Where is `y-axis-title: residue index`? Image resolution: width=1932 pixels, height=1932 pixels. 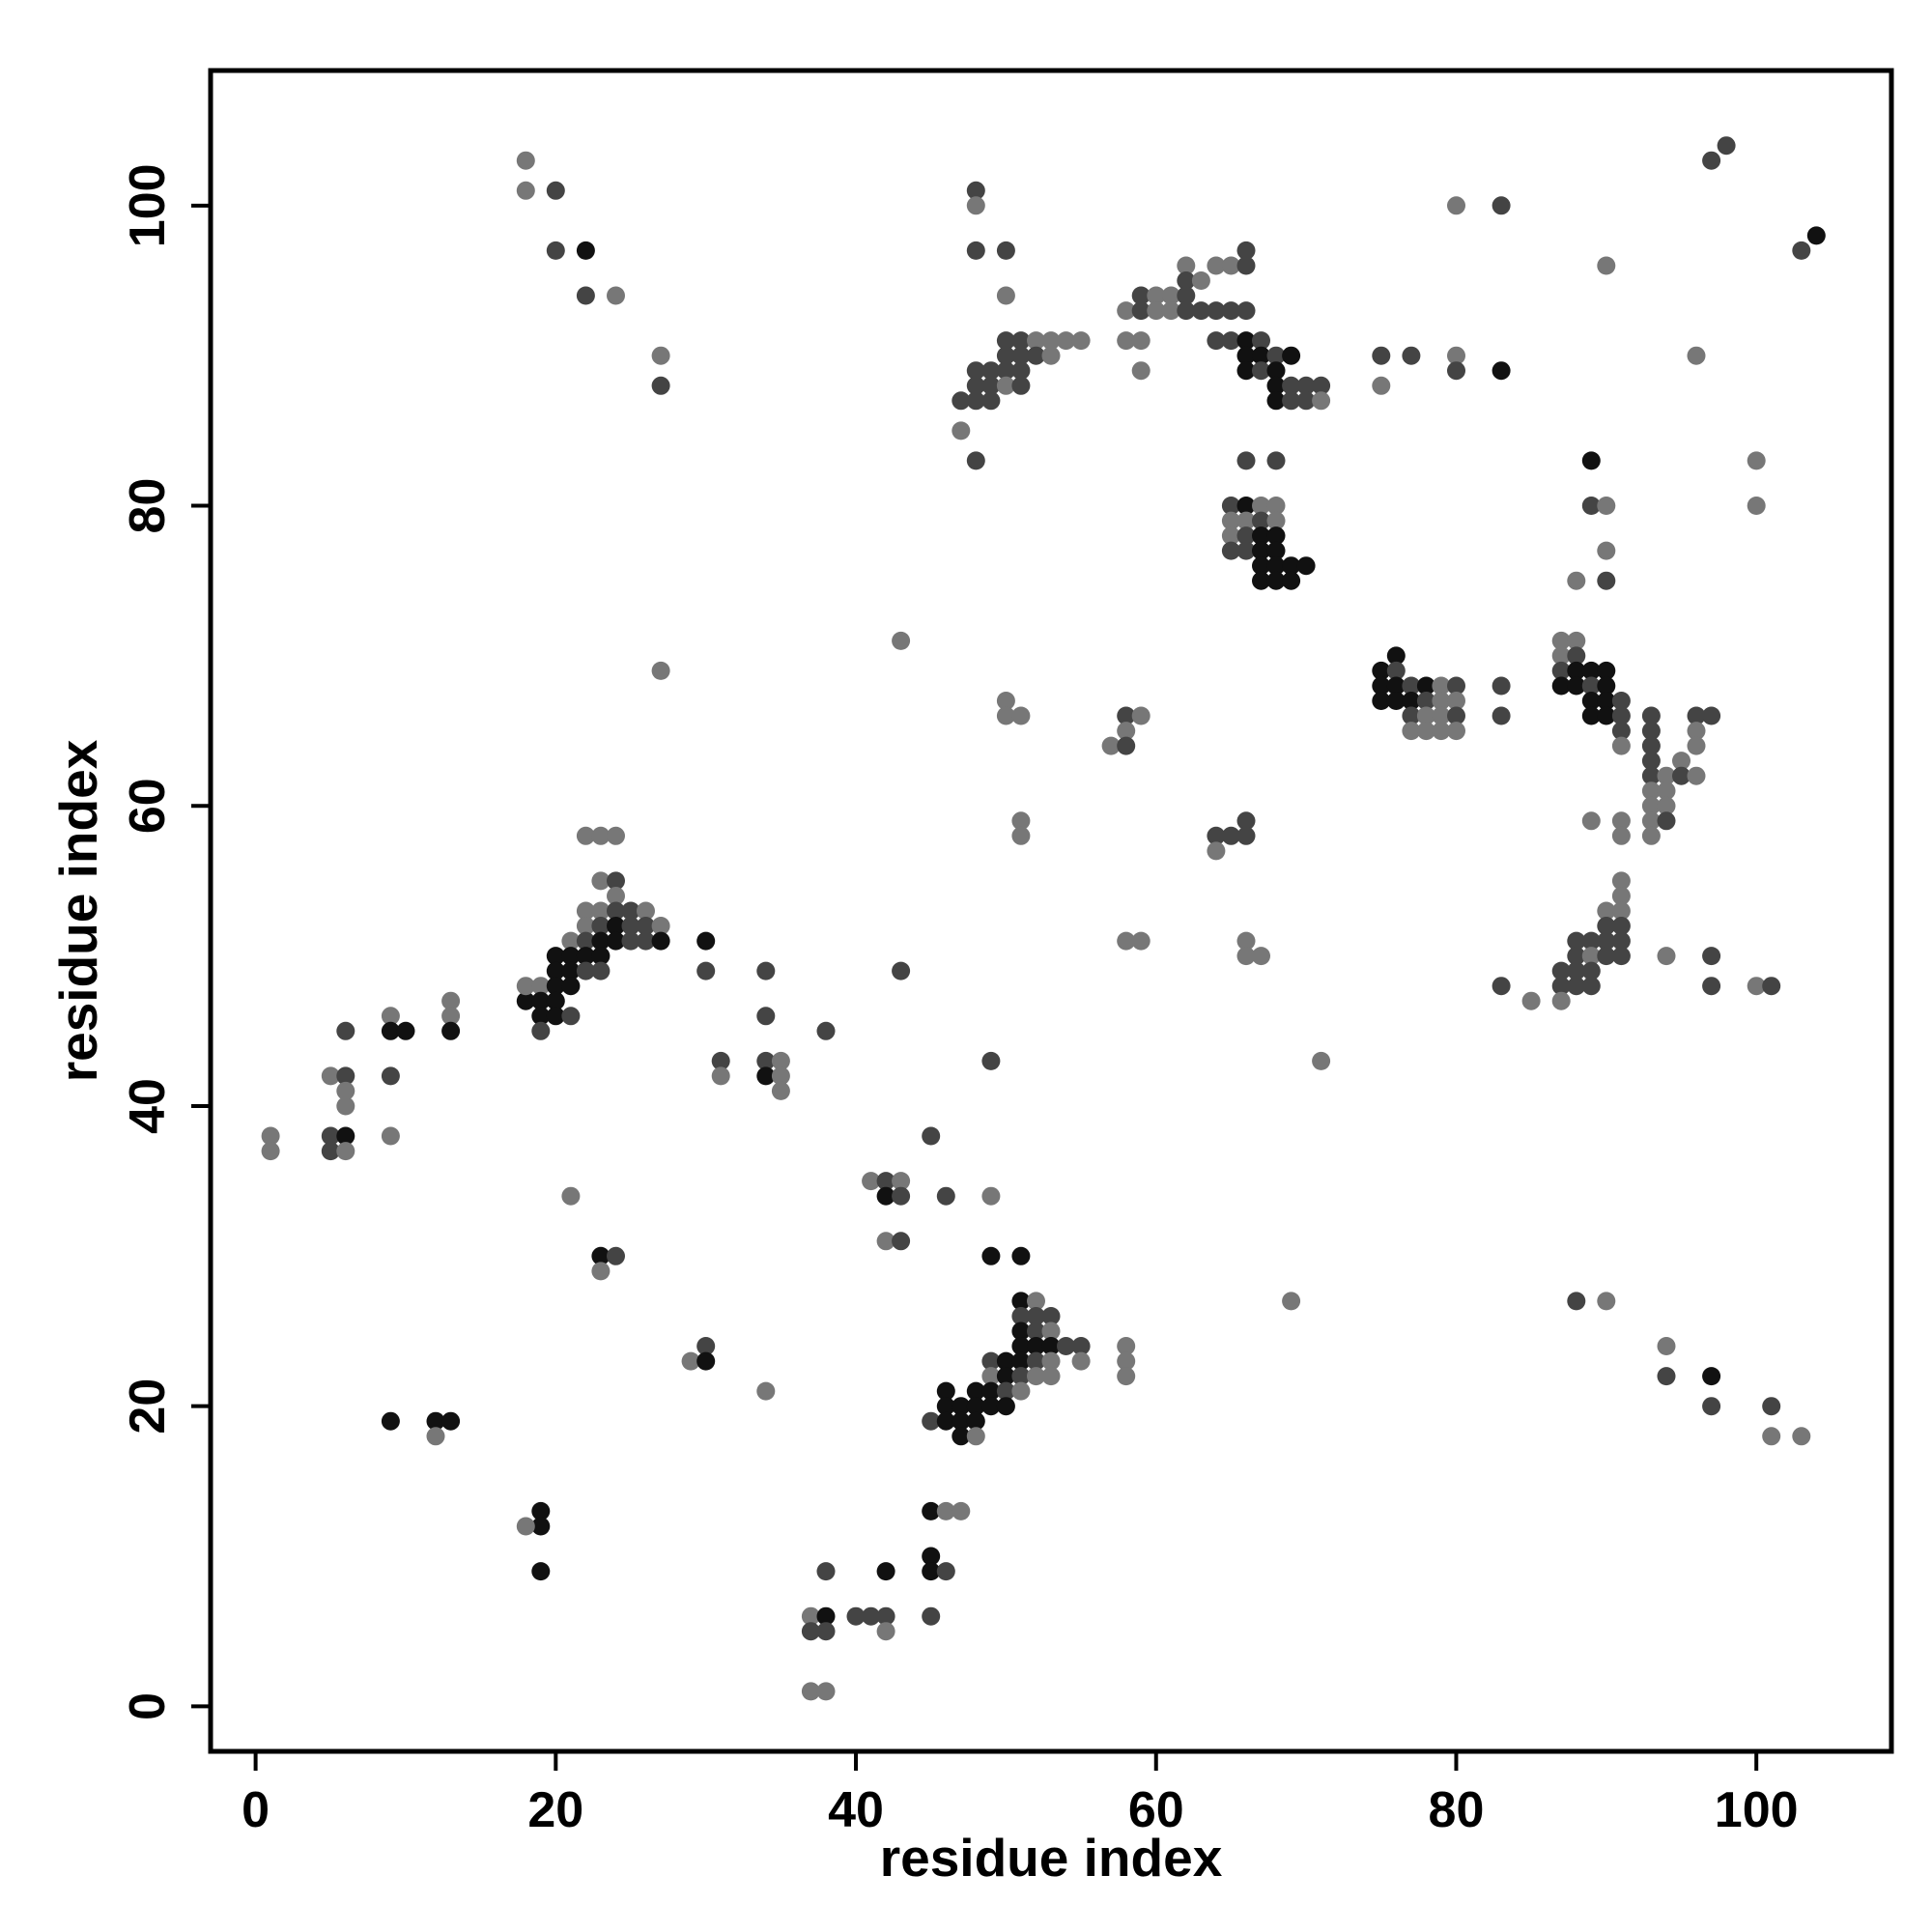
y-axis-title: residue index is located at coordinates (78, 910).